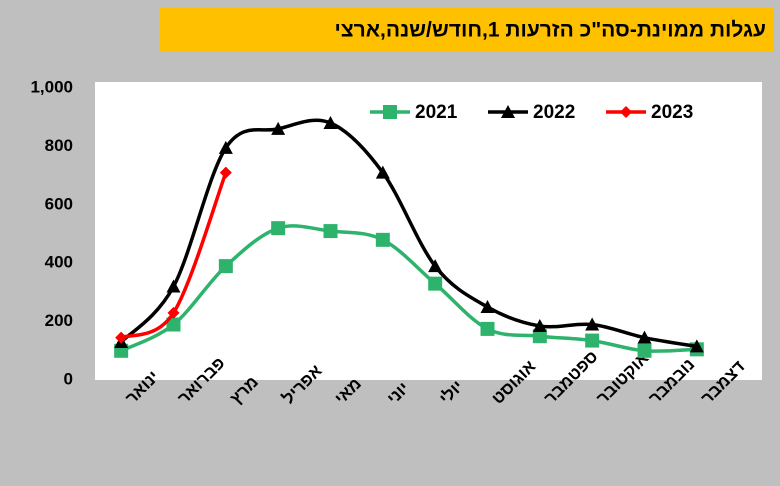  I want to click on y-tick-label: 800, so click(59, 145).